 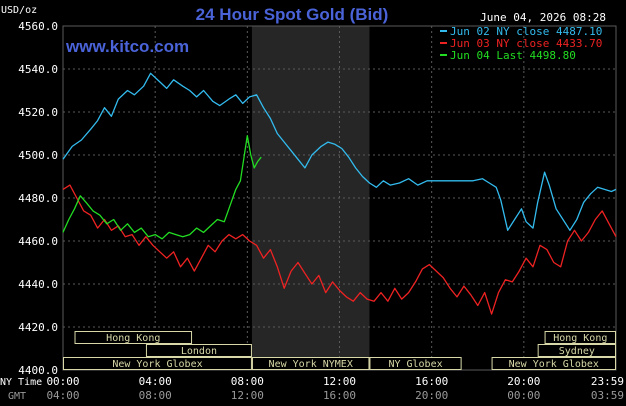 What do you see at coordinates (19, 10) in the screenshot?
I see `unit-label: USD/oz` at bounding box center [19, 10].